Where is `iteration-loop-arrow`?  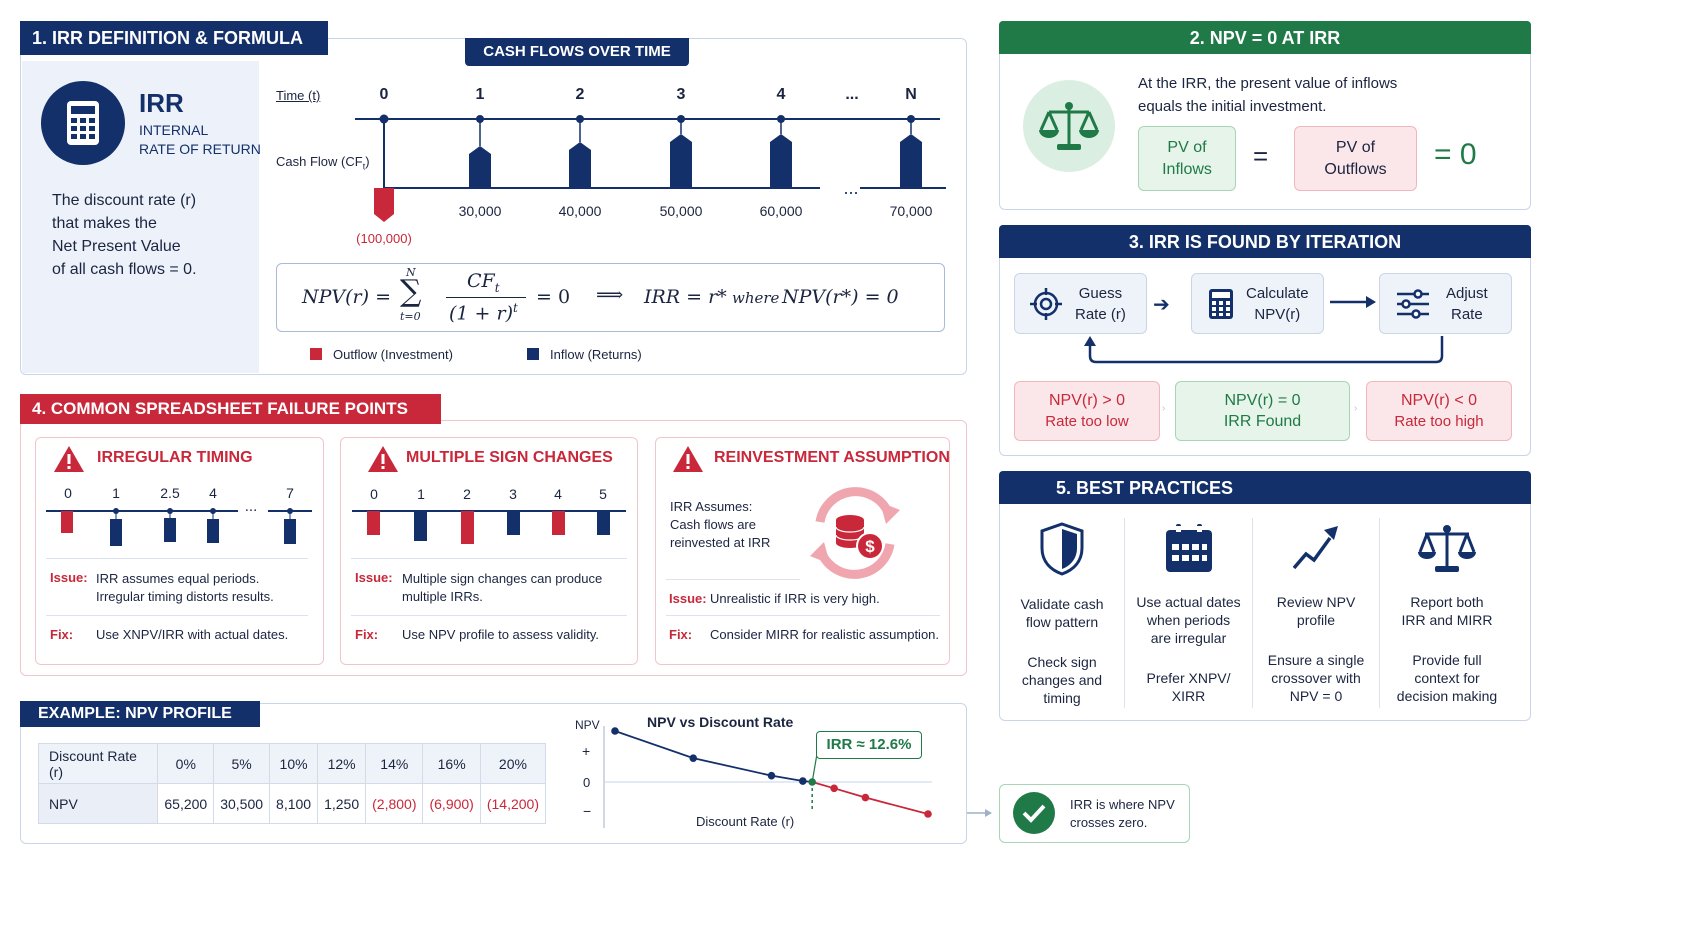
iteration-loop-arrow is located at coordinates (1264, 350).